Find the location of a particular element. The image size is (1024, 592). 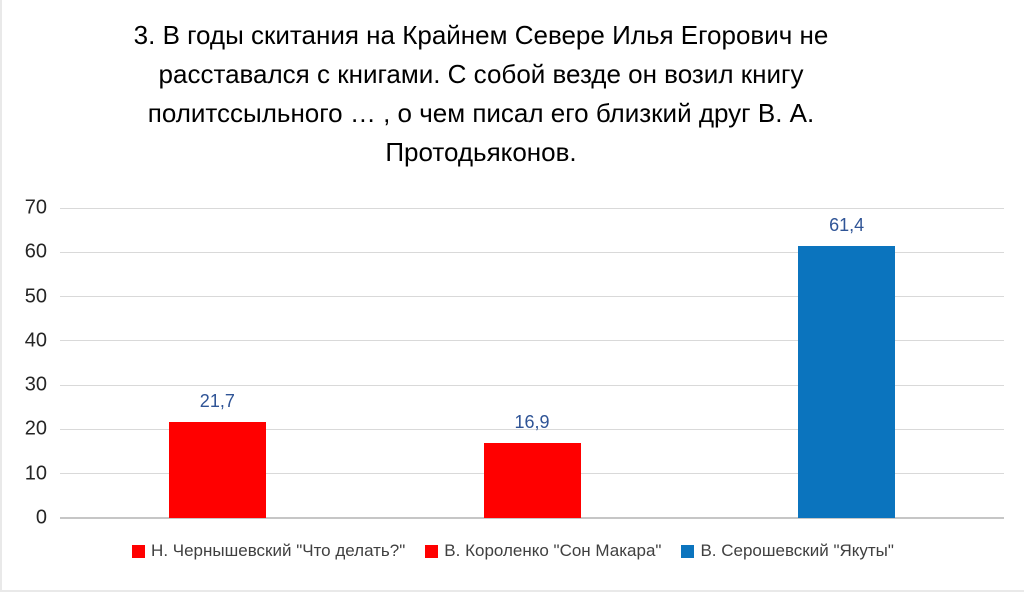

y-tick-label: 10 is located at coordinates (35, 473).